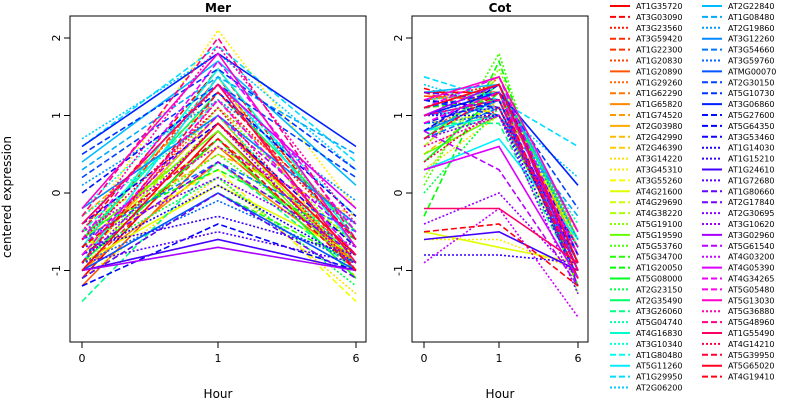  Describe the element at coordinates (659, 279) in the screenshot. I see `legend-label: AT5G08000` at that location.